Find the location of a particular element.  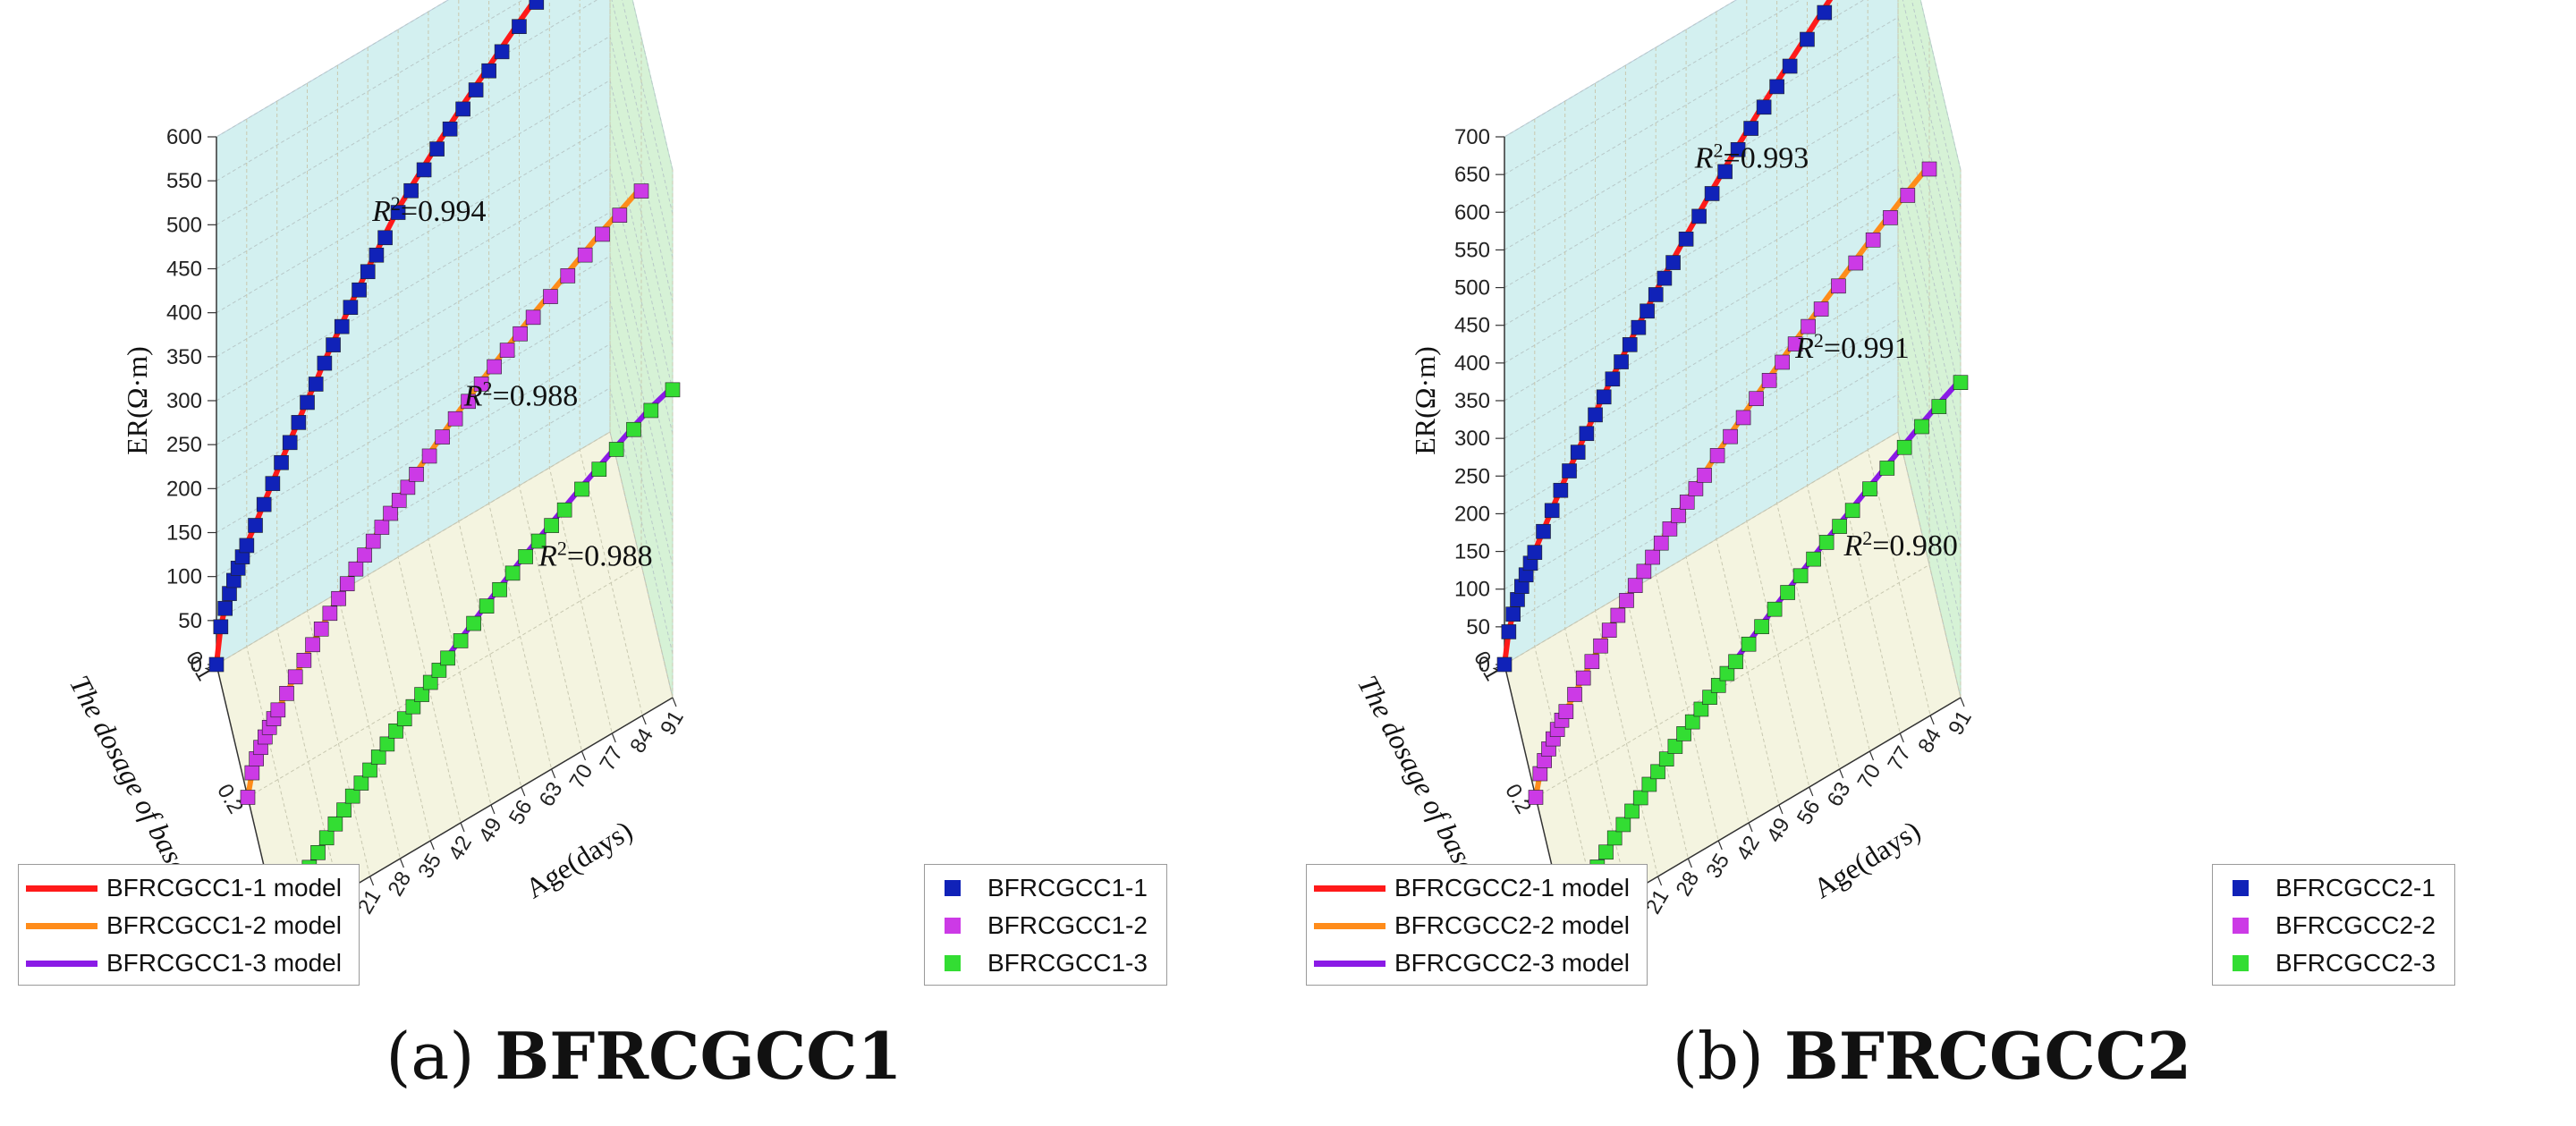

age-tick-label: 56 is located at coordinates (521, 813).